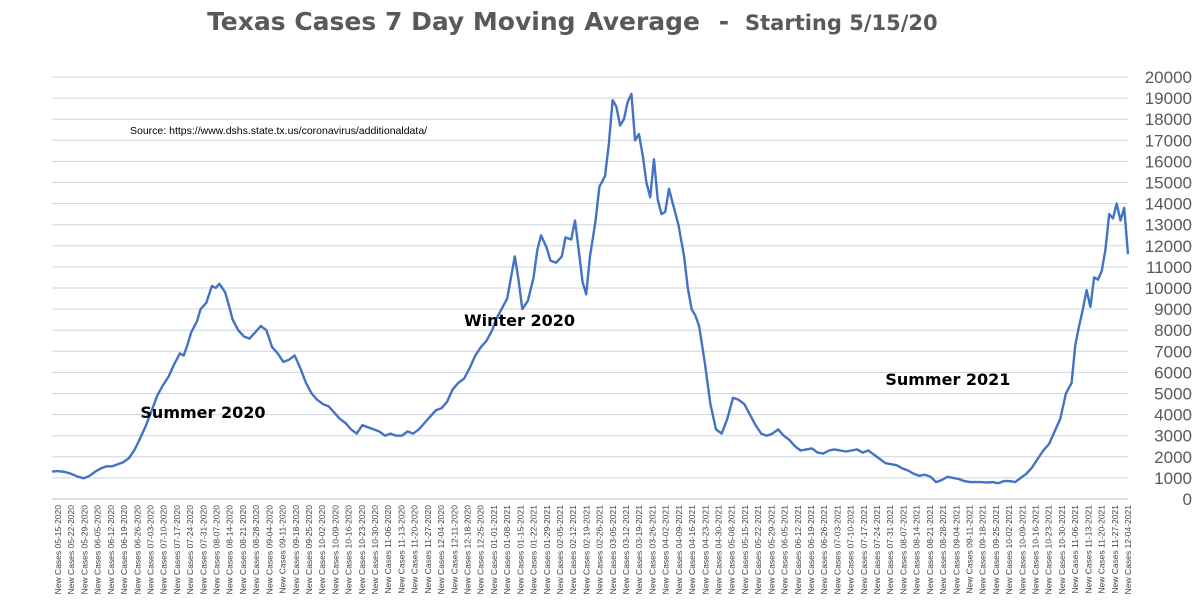 The image size is (1200, 600). Describe the element at coordinates (811, 550) in the screenshot. I see `x-tick-label: New Cases 06-19-2021` at that location.